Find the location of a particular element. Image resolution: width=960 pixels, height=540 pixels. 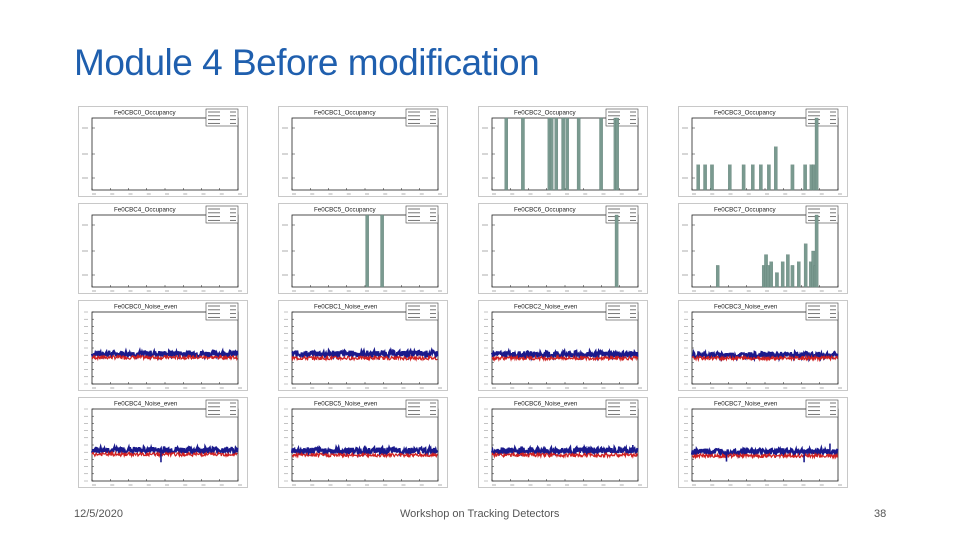

histogram-plot: Fe0CBC3_Occupancy is located at coordinates (763, 151).